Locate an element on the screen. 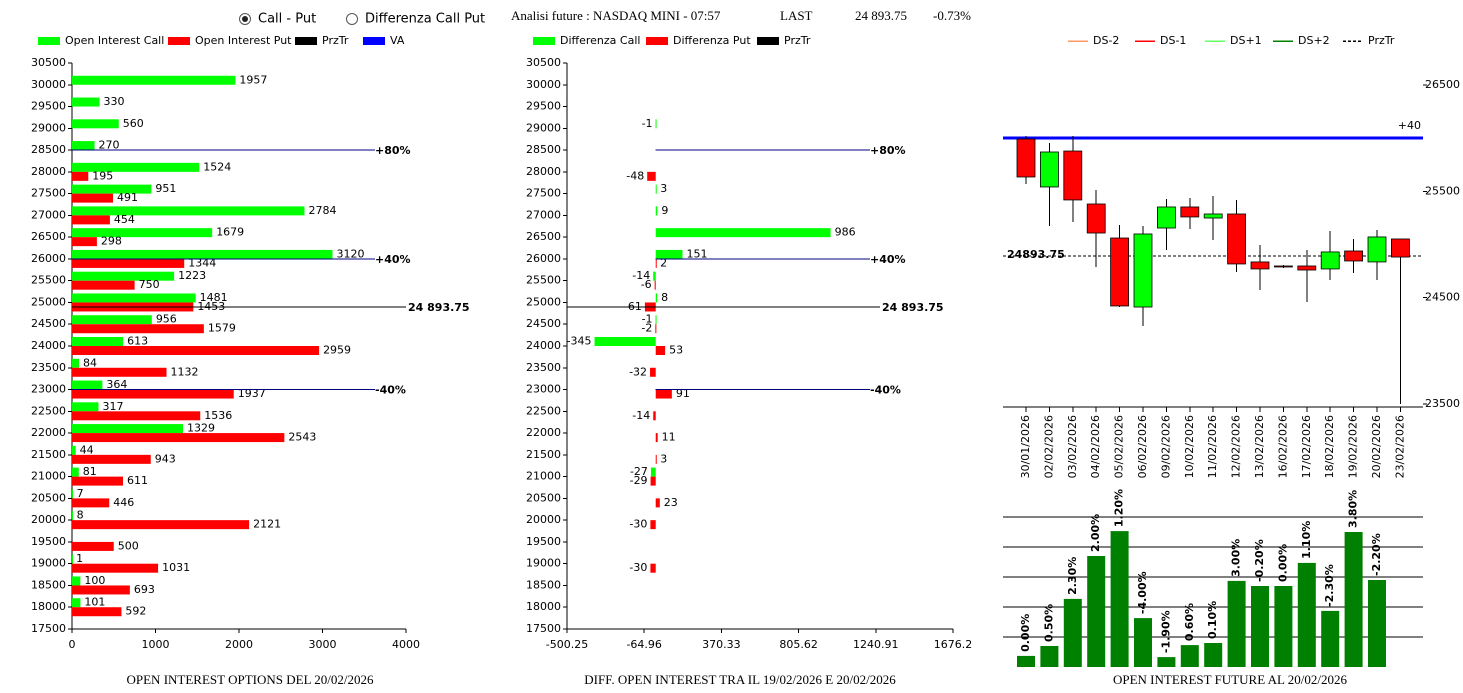 Image resolution: width=1463 pixels, height=693 pixels. last-value: 24 893.75 is located at coordinates (881, 15).